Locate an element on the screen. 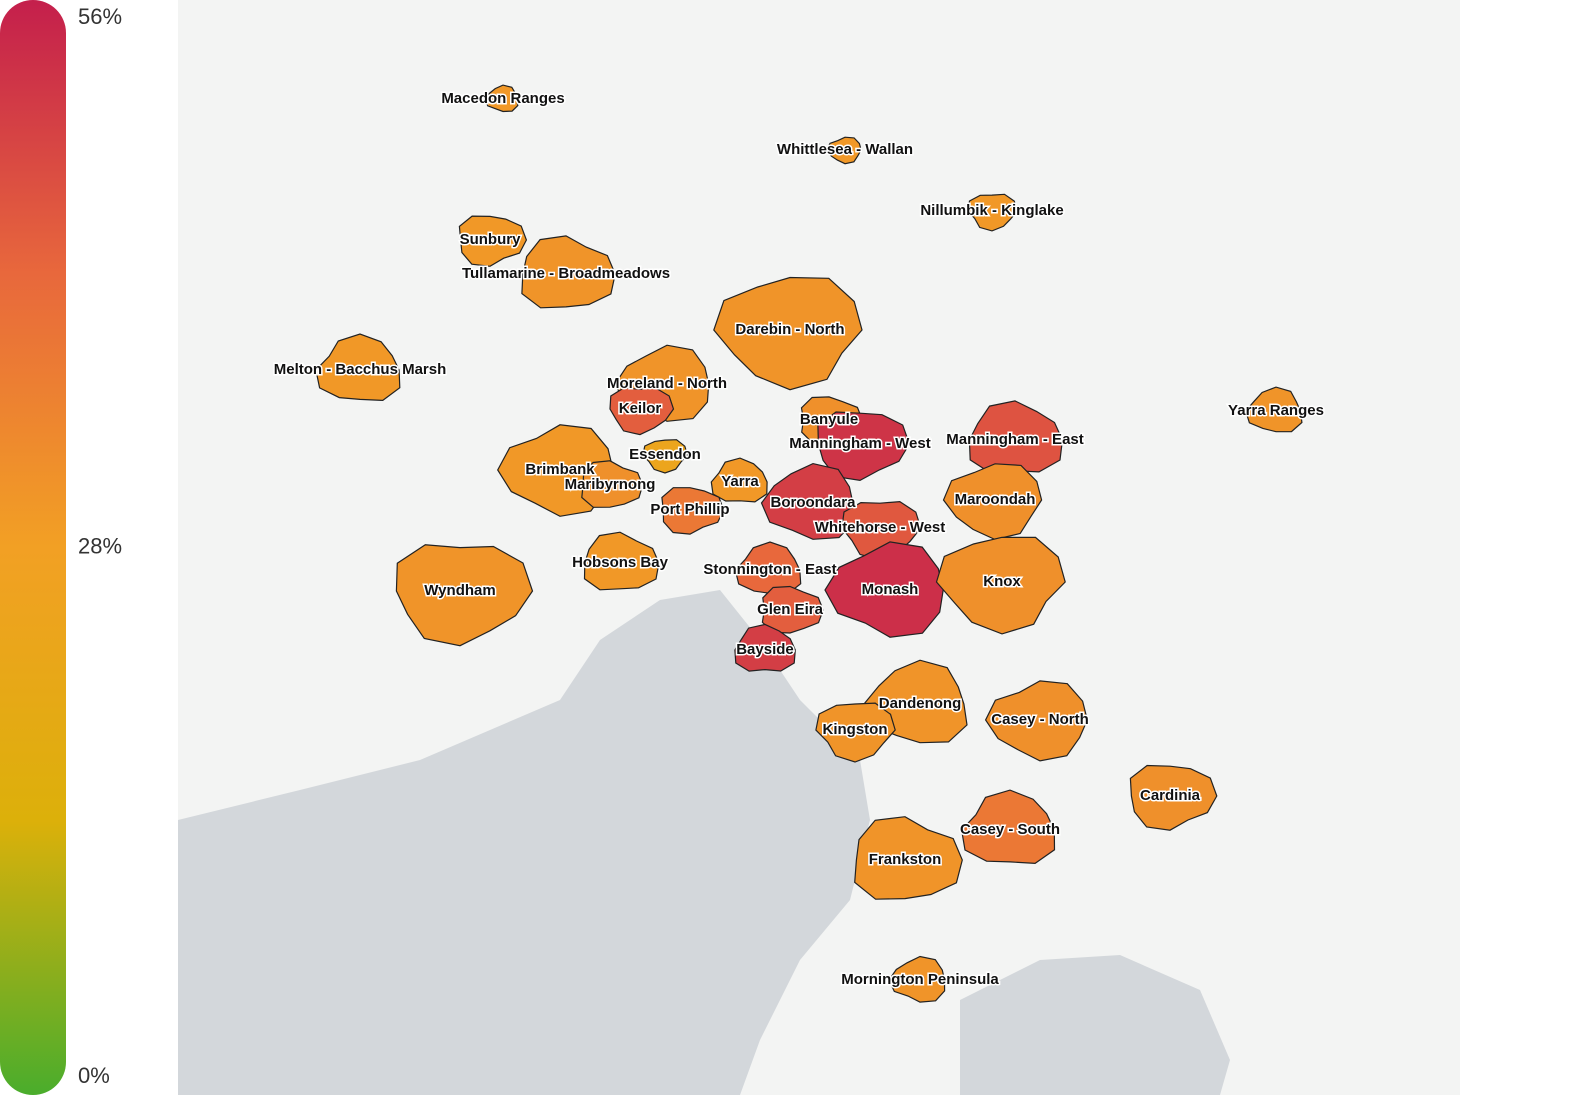 The height and width of the screenshot is (1101, 1575). region-label: Whittlesea - Wallan is located at coordinates (845, 149).